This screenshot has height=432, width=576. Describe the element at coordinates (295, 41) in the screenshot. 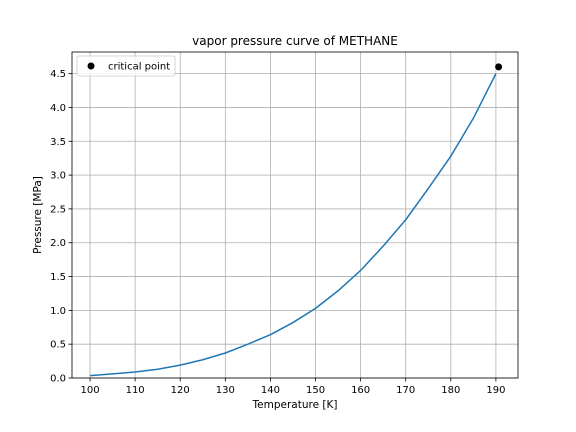

I see `chart-title: vapor pressure curve of METHANE` at that location.